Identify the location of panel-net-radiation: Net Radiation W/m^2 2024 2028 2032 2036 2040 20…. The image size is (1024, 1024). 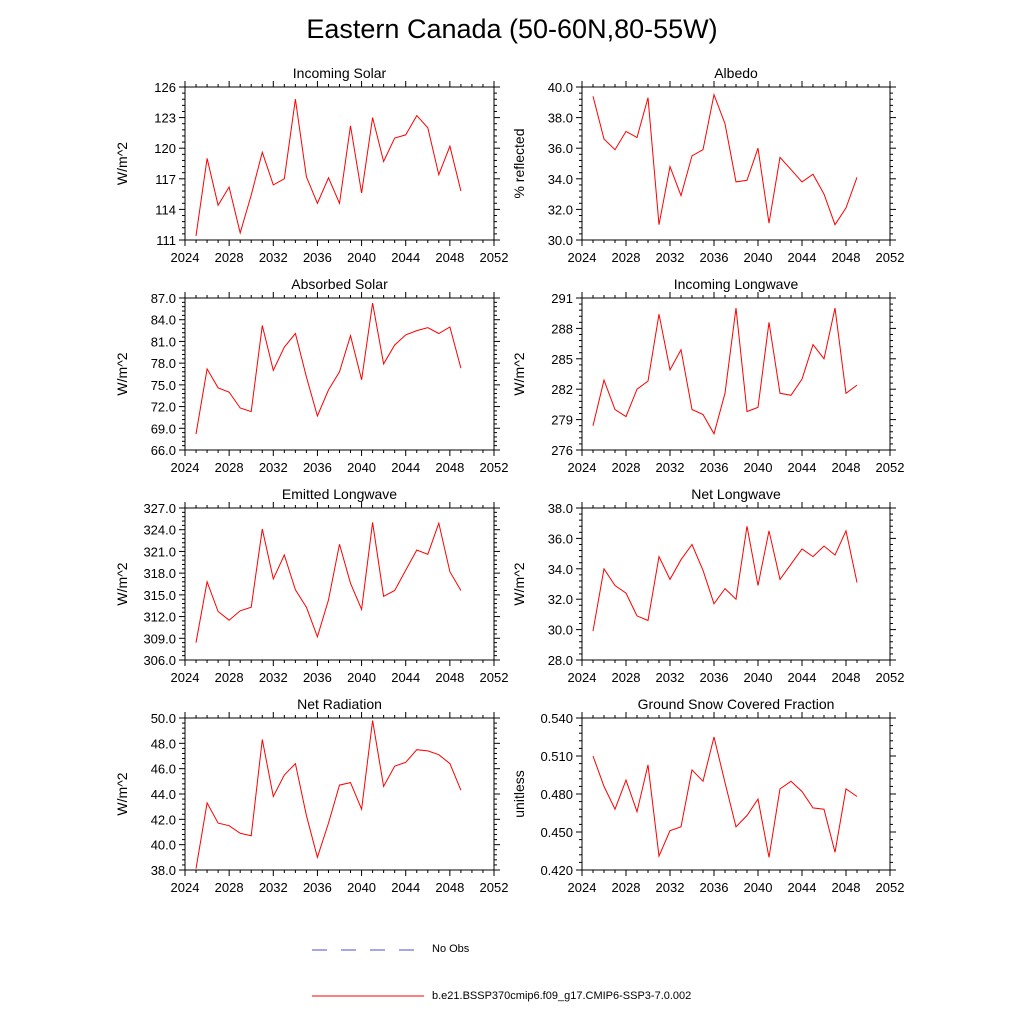
(311, 795).